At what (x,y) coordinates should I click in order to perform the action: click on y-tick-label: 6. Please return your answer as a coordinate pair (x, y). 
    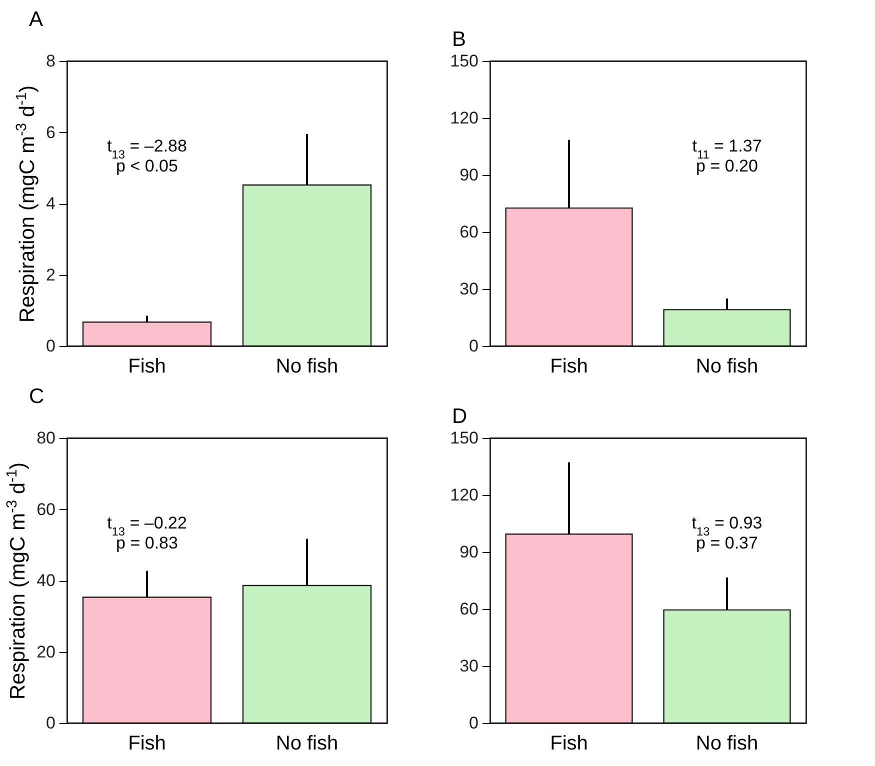
    Looking at the image, I should click on (51, 132).